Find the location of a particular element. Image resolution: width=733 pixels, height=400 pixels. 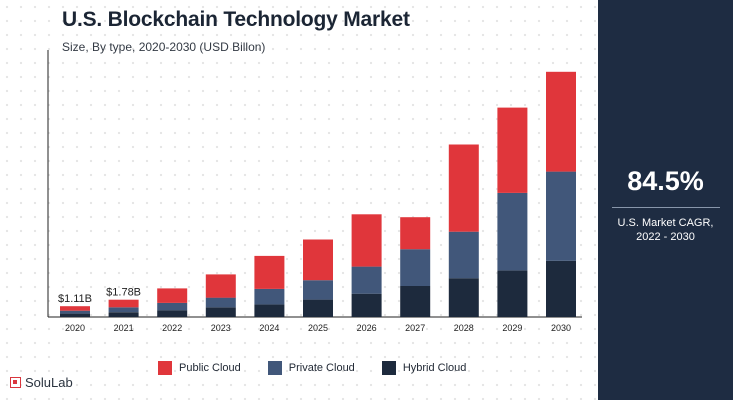

chart-subtitle: Size, By type, 2020-2030 (USD Billon) is located at coordinates (164, 47).